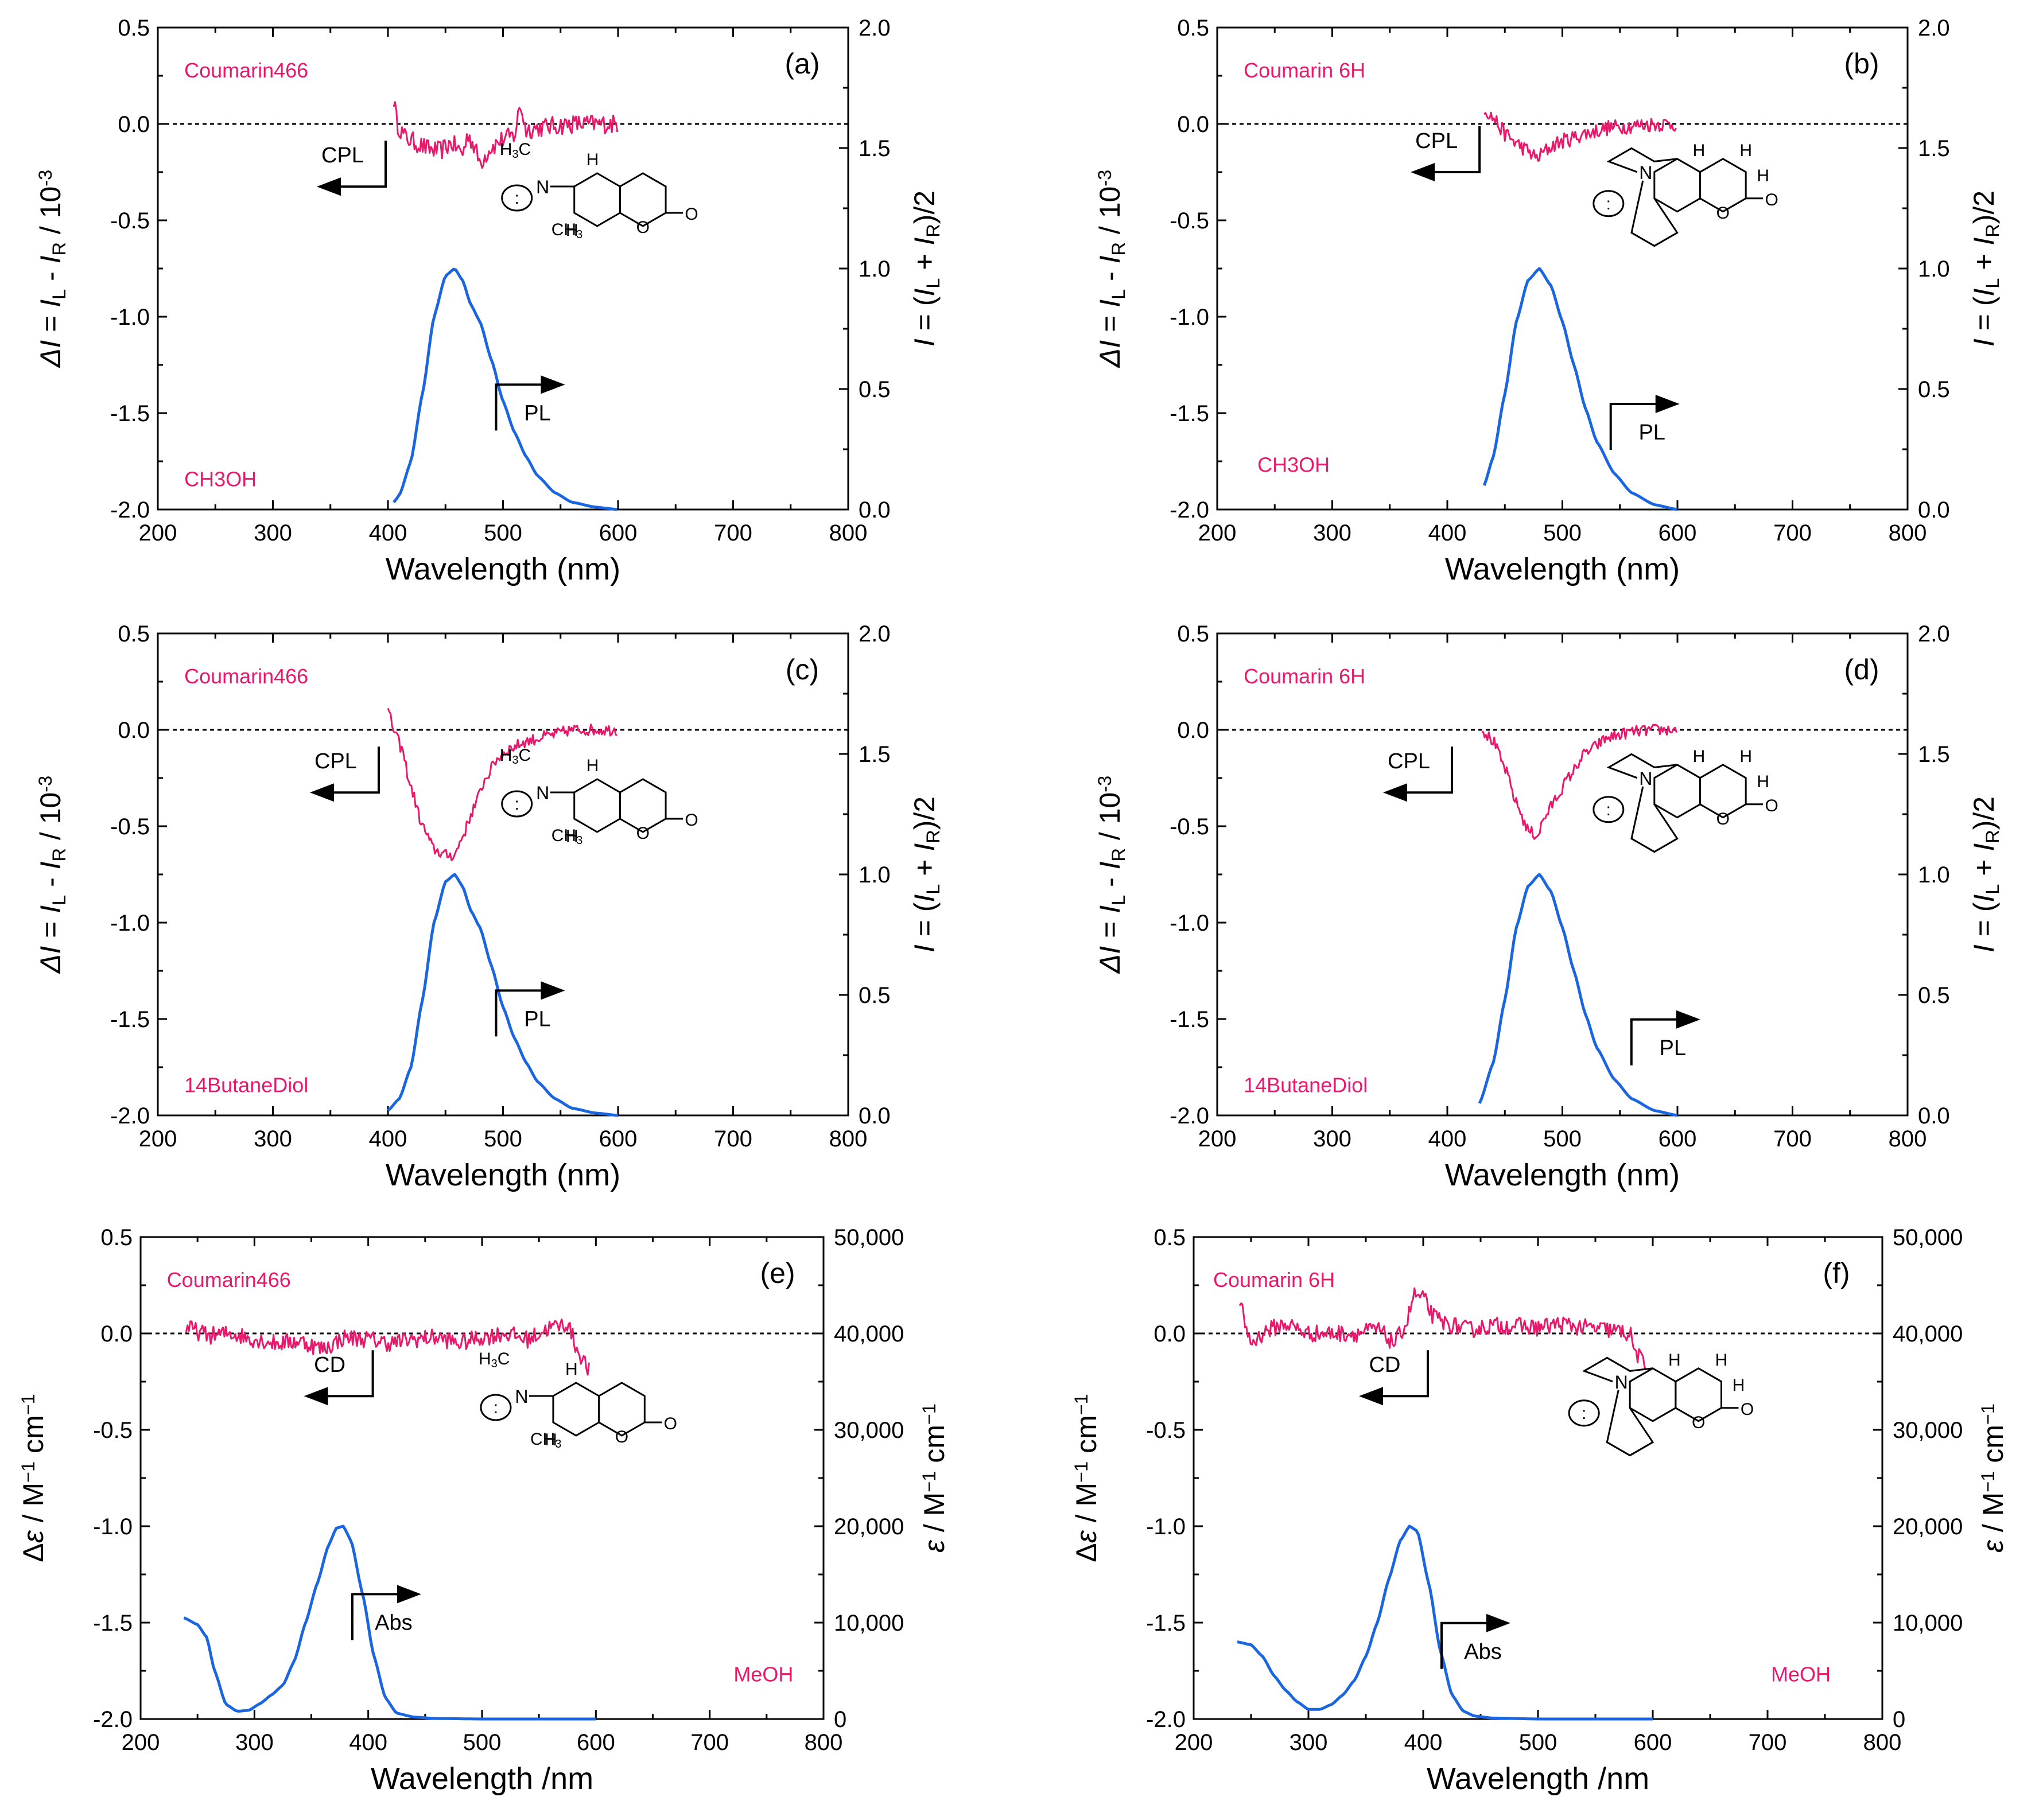 This screenshot has height=1820, width=2043. What do you see at coordinates (670, 1423) in the screenshot?
I see `carbonyl-oxygen-label: O` at bounding box center [670, 1423].